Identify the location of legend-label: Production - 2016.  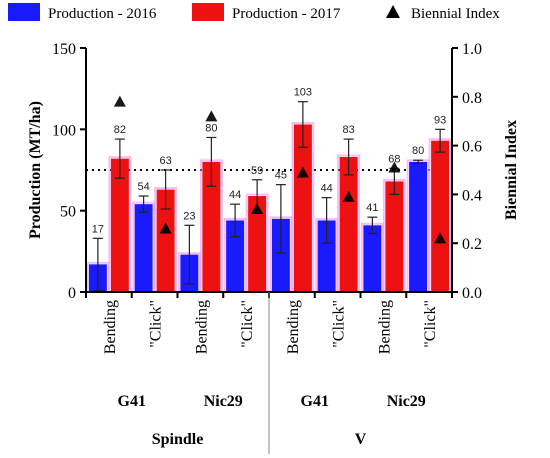
(102, 14).